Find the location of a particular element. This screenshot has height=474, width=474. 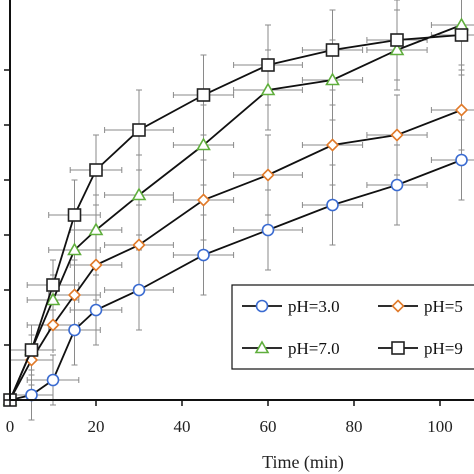

legend-item: pH=9 is located at coordinates (420, 348).